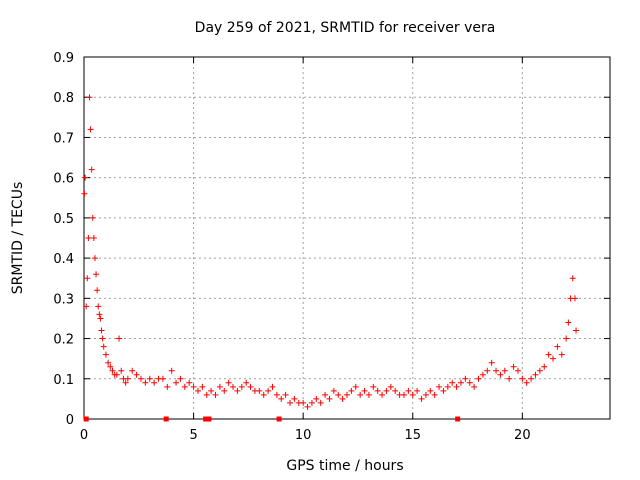 The height and width of the screenshot is (480, 640). I want to click on y-tick-label: 0.8, so click(63, 98).